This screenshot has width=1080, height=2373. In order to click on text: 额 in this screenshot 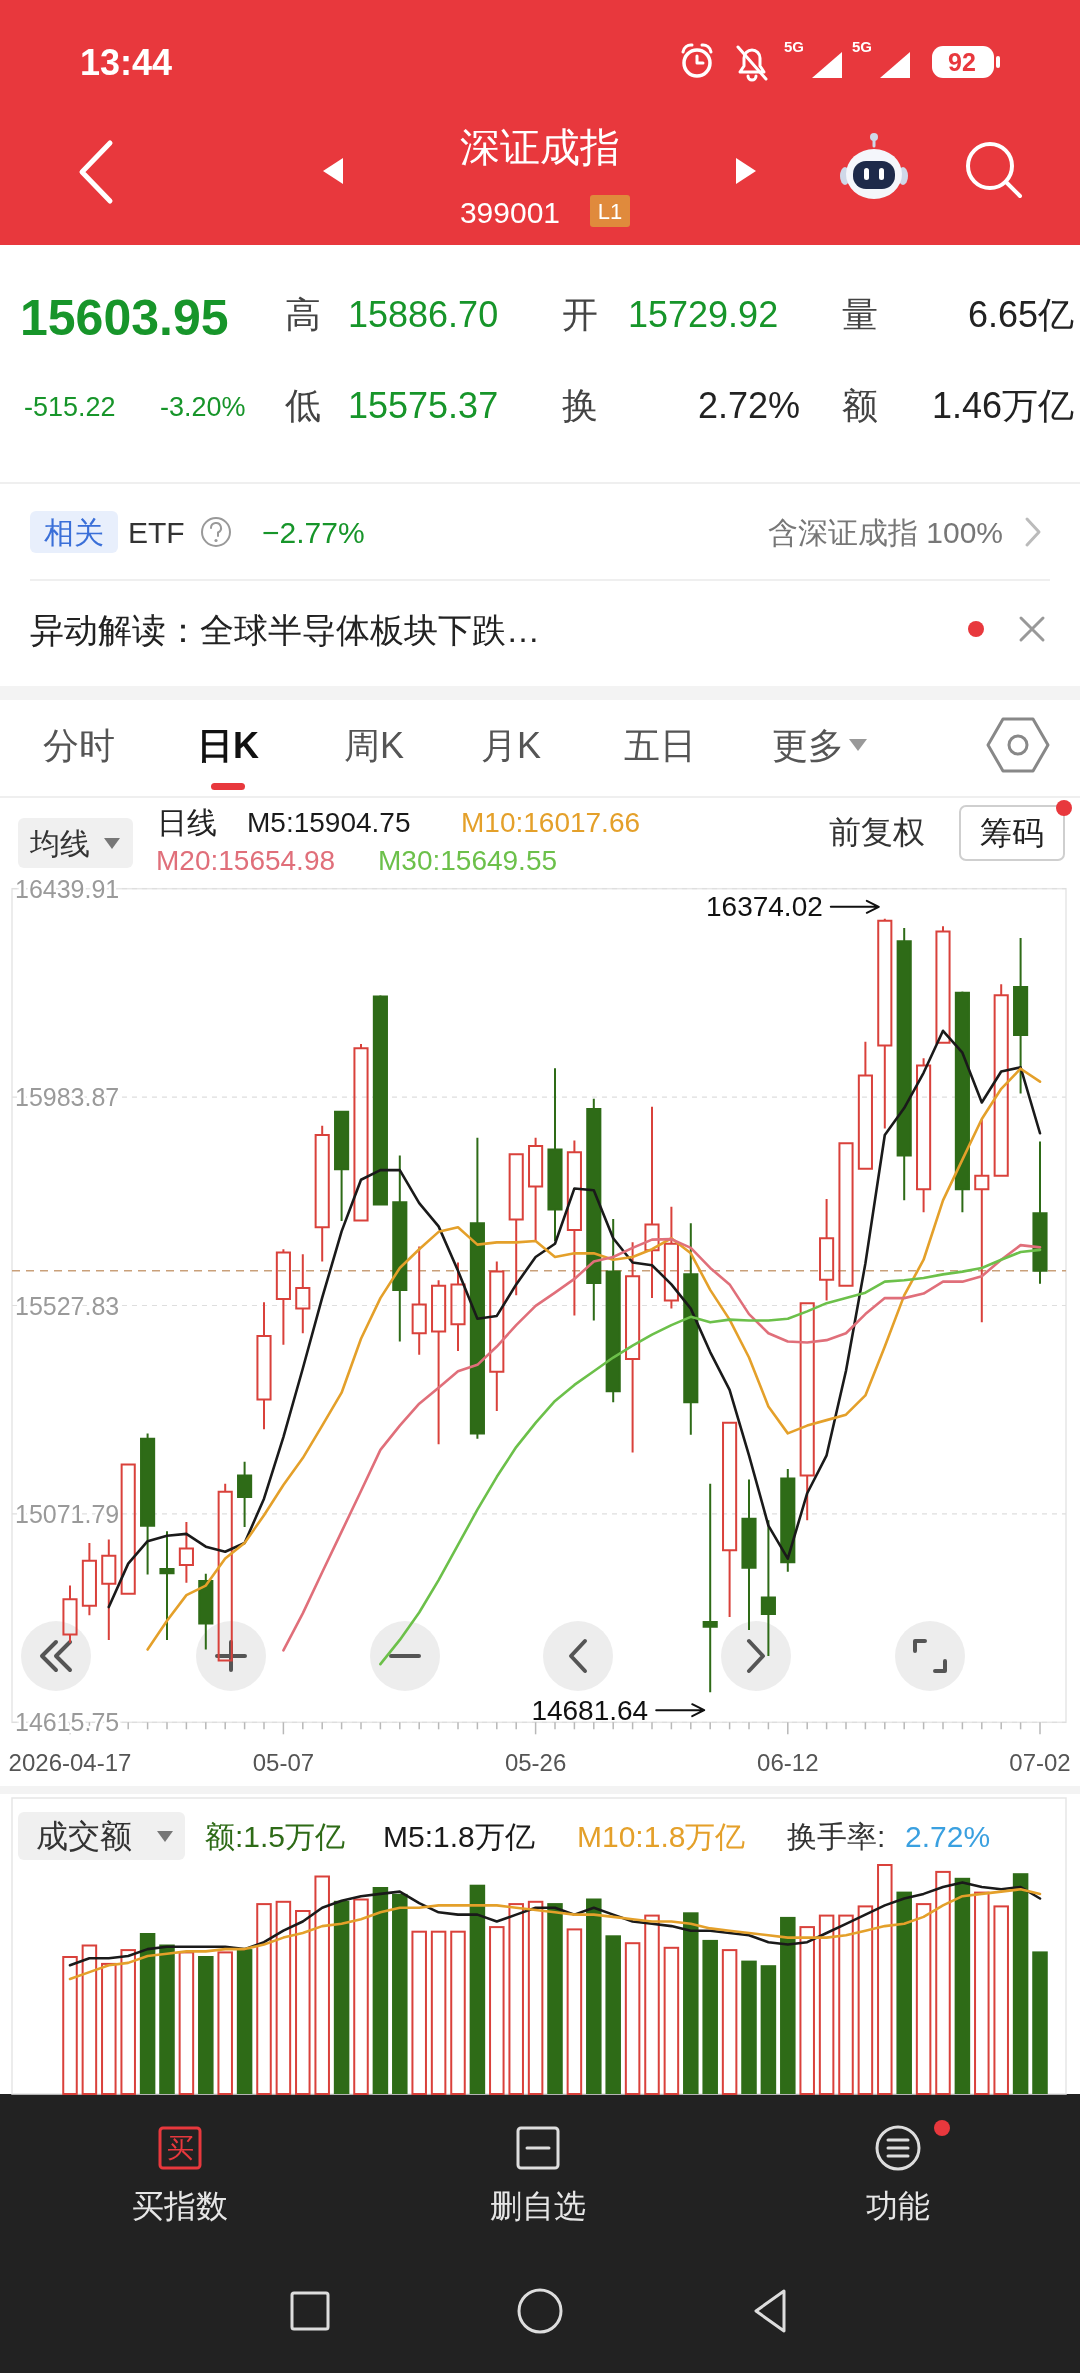, I will do `click(860, 405)`.